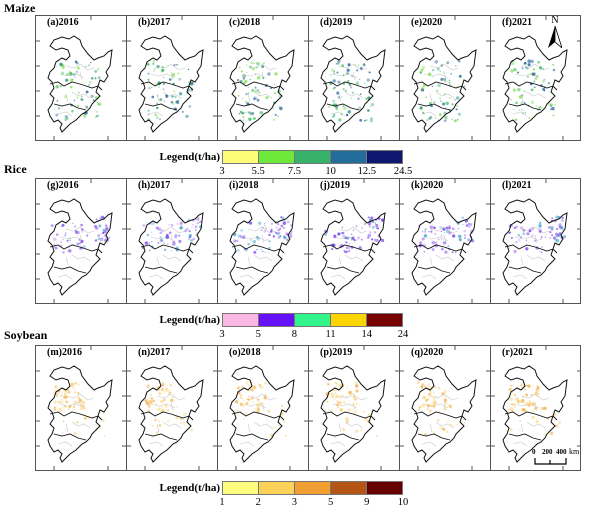 The width and height of the screenshot is (600, 513). Describe the element at coordinates (330, 171) in the screenshot. I see `legend-tick-label: 10` at that location.